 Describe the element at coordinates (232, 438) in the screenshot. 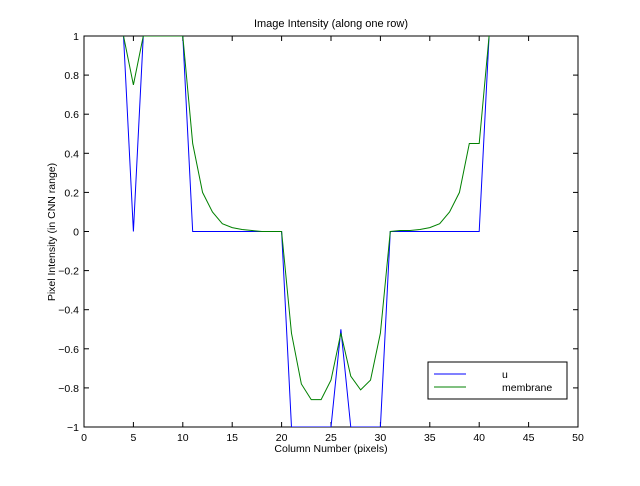

I see `x-tick-label: 15` at that location.